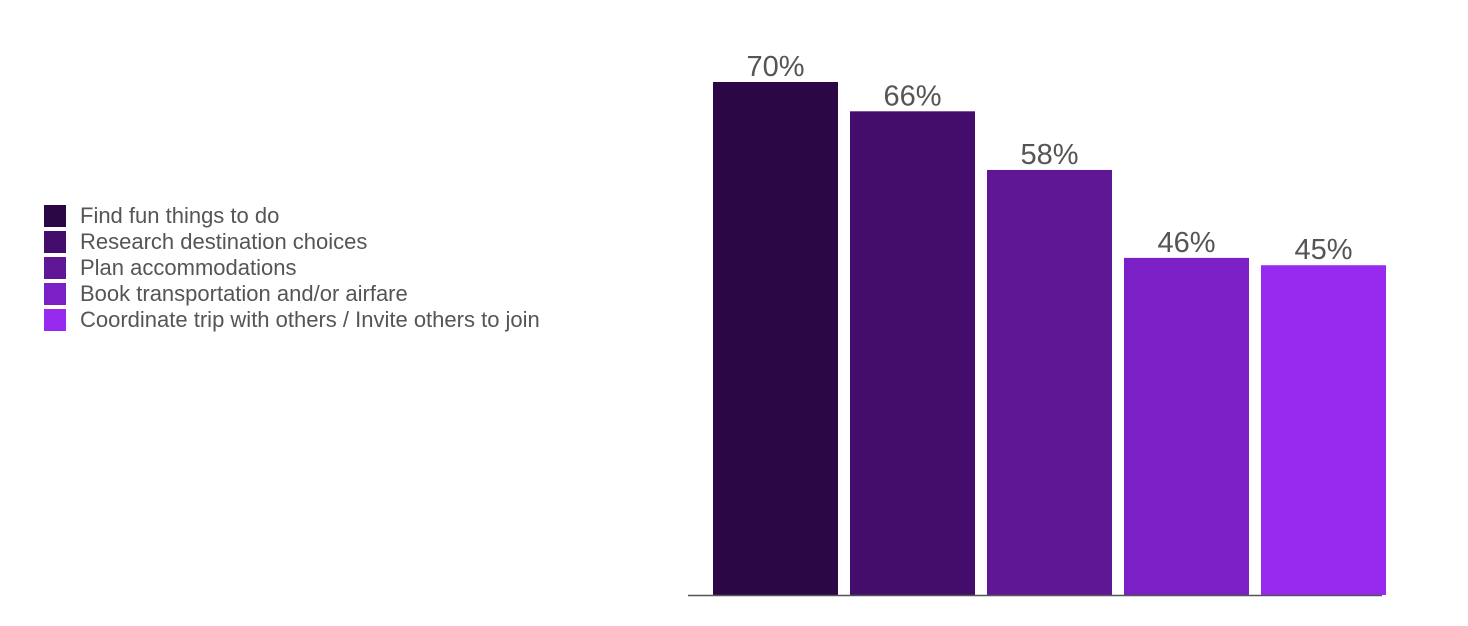 This screenshot has width=1468, height=626. What do you see at coordinates (244, 293) in the screenshot?
I see `legend-label: Book transportation and/or airfare` at bounding box center [244, 293].